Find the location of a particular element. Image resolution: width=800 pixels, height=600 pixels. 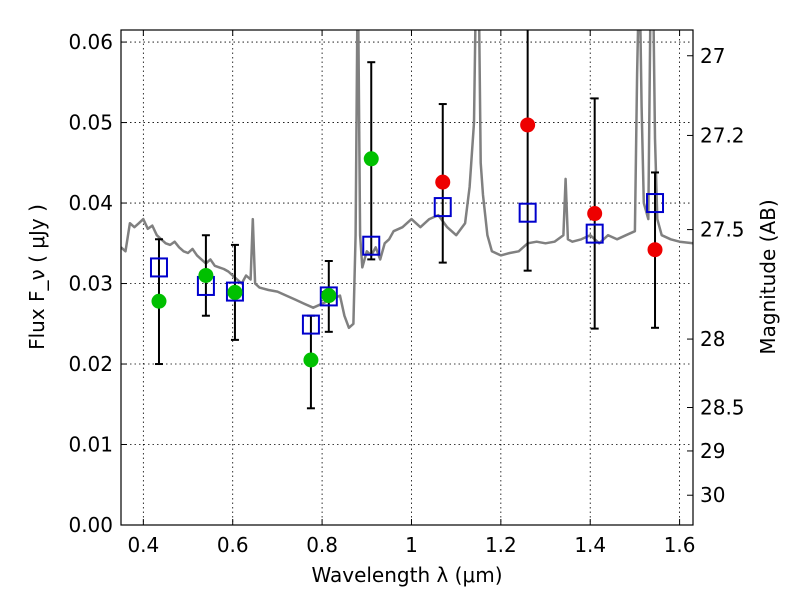

x-tick-label: 0.6 is located at coordinates (233, 545).